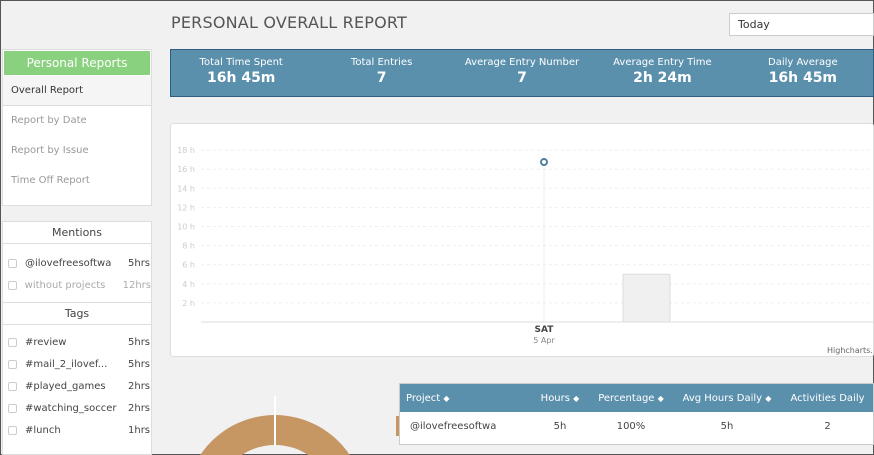 This screenshot has width=874, height=455. What do you see at coordinates (77, 233) in the screenshot?
I see `mentions-heading: Mentions` at bounding box center [77, 233].